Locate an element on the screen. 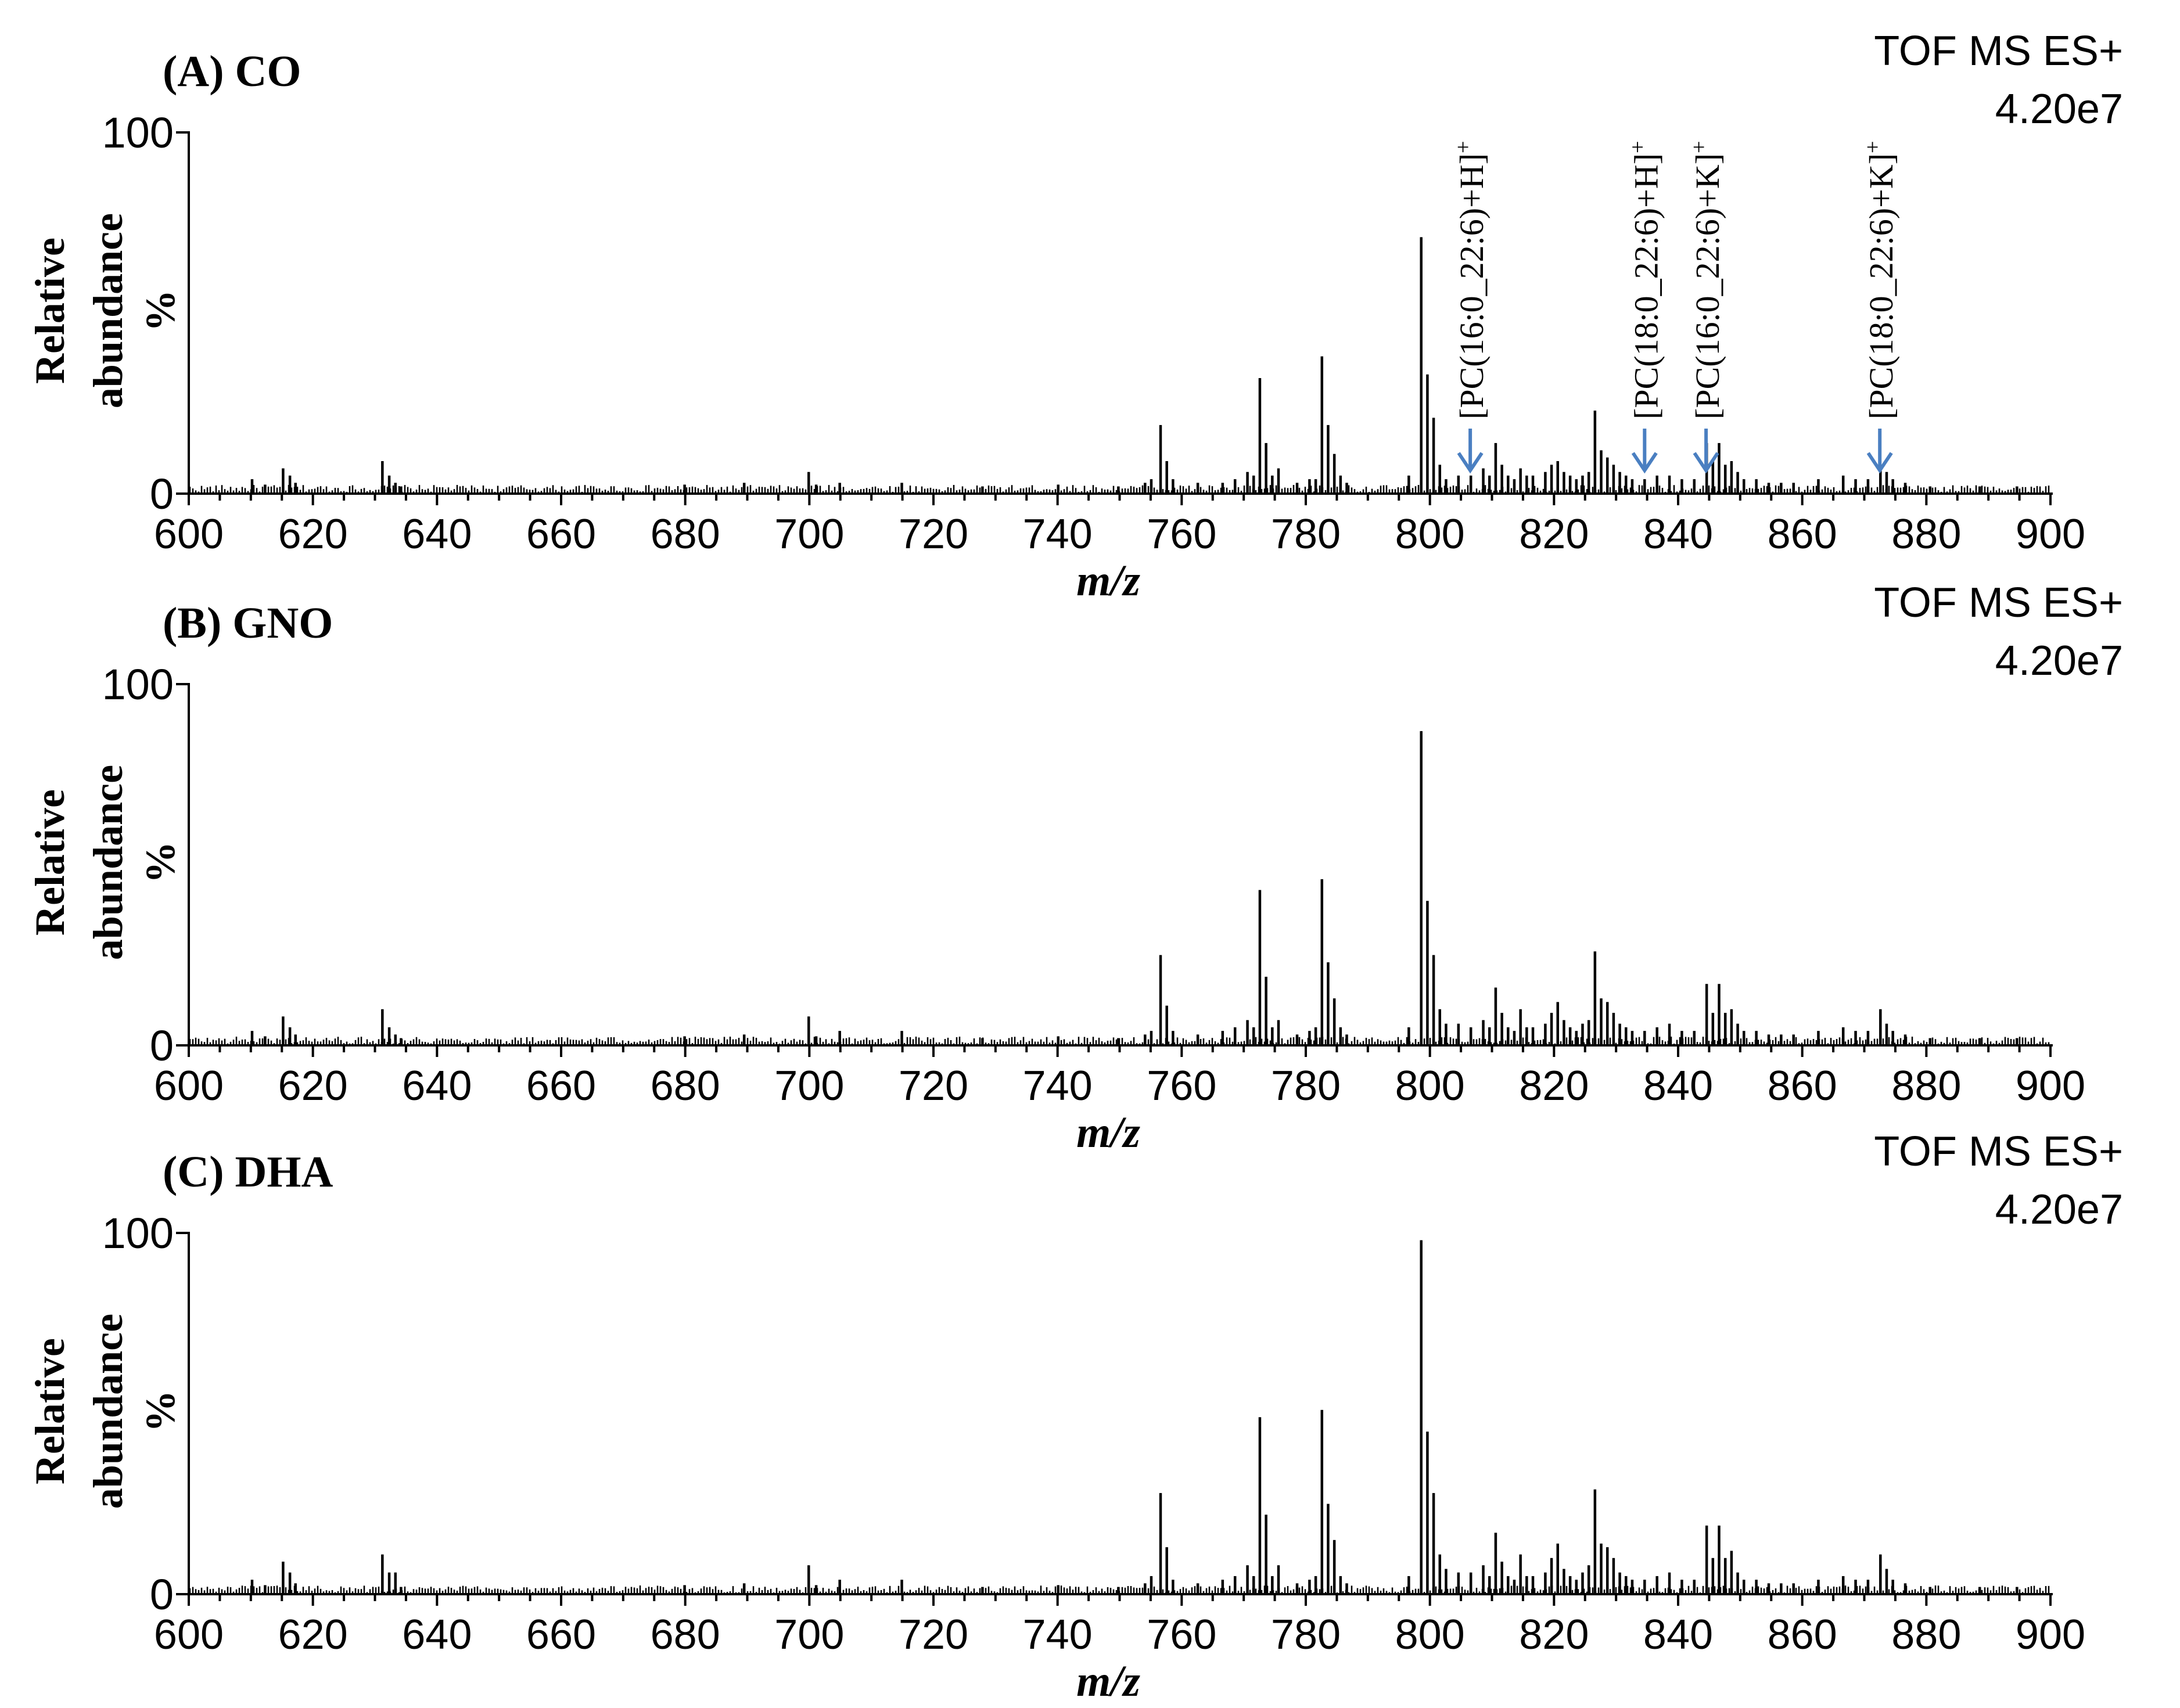 This screenshot has height=1708, width=2180. peak-annotation: [PC(18:0_22:6)+K]+ is located at coordinates (1880, 307).